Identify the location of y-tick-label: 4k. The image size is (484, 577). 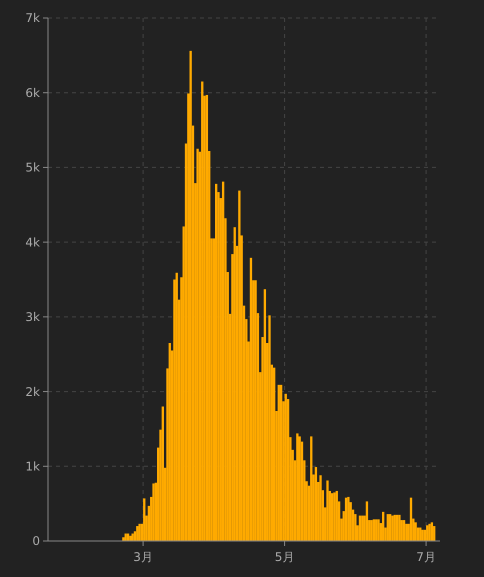
(32, 242).